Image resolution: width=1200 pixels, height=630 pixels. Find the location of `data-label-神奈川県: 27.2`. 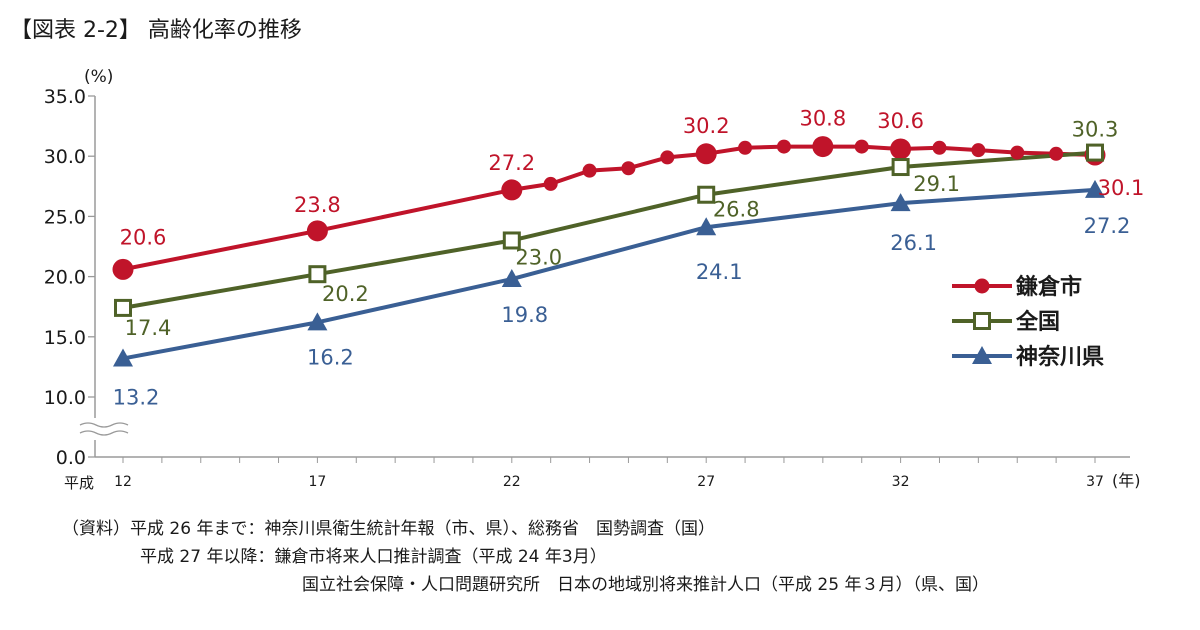

data-label-神奈川県: 27.2 is located at coordinates (1107, 226).